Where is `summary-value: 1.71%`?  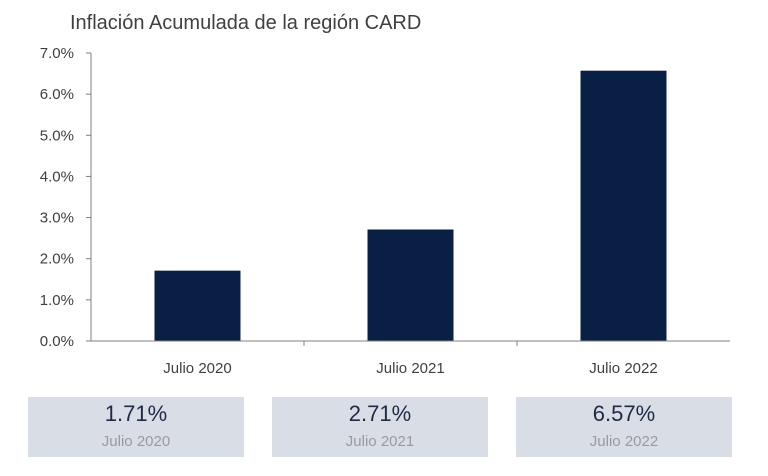
summary-value: 1.71% is located at coordinates (136, 413).